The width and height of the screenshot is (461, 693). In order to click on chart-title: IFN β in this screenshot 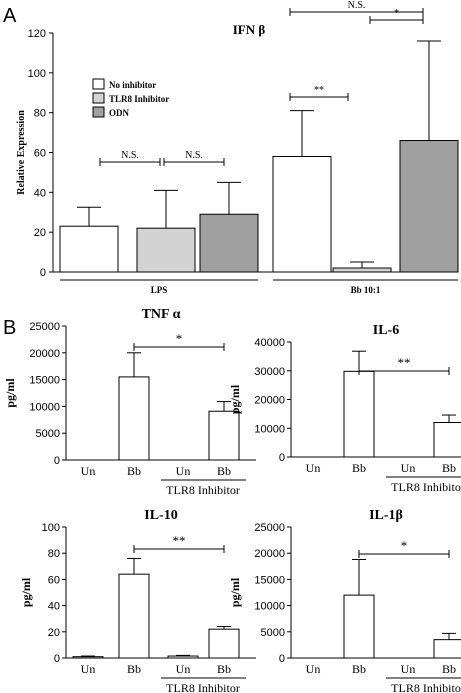, I will do `click(249, 29)`.